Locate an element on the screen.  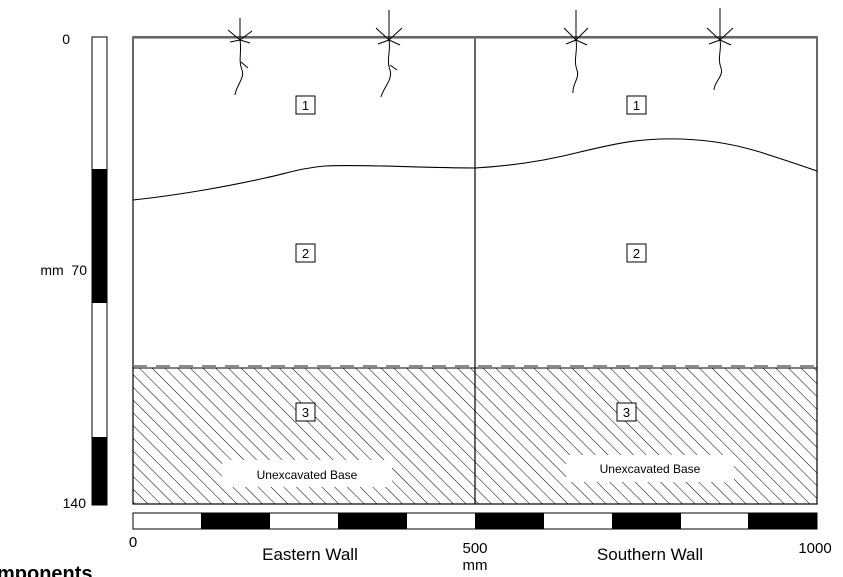
vertical-scale-label-top: 0 is located at coordinates (66, 39).